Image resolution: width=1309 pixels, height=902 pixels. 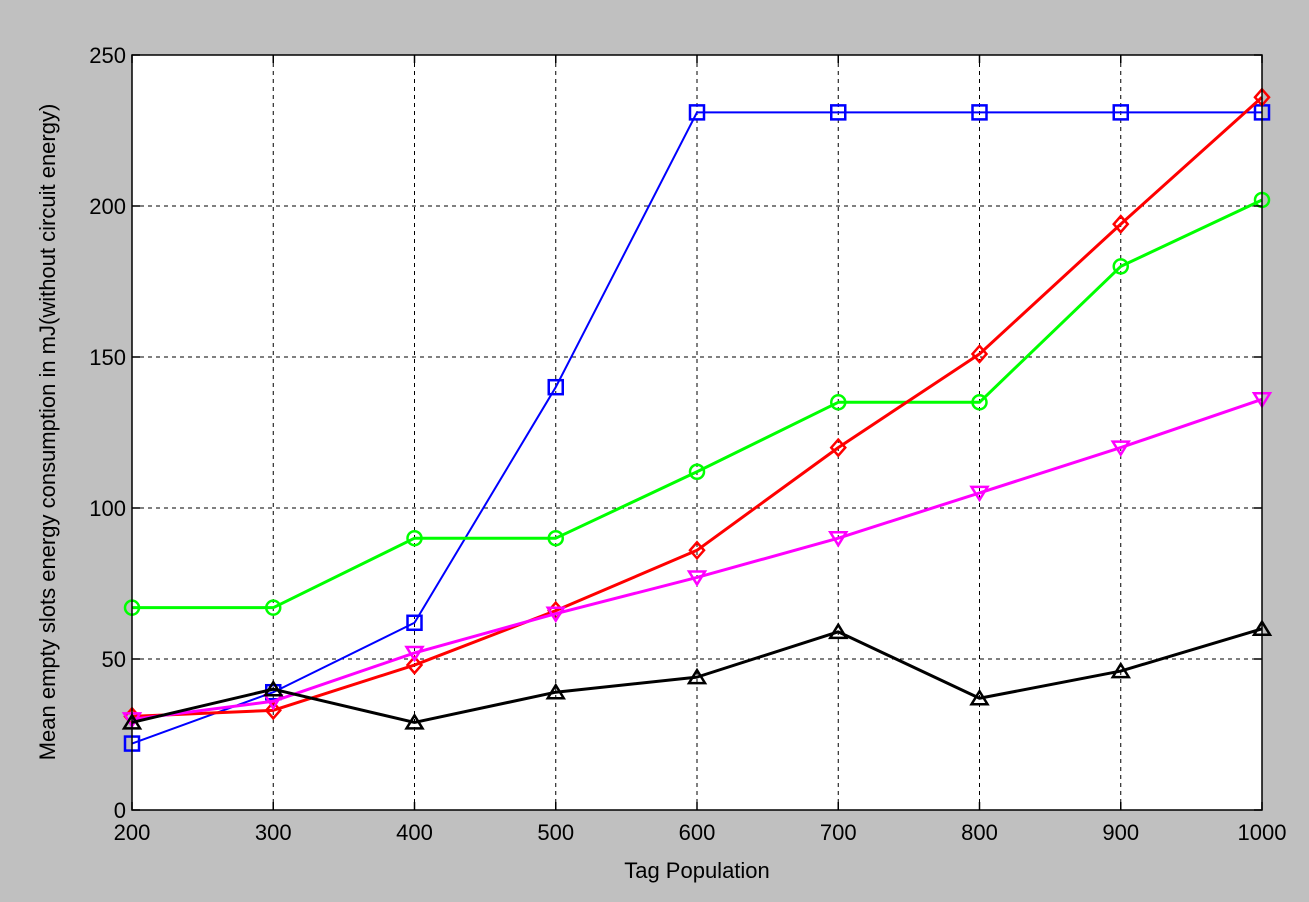 What do you see at coordinates (107, 55) in the screenshot?
I see `y-tick-label: 250` at bounding box center [107, 55].